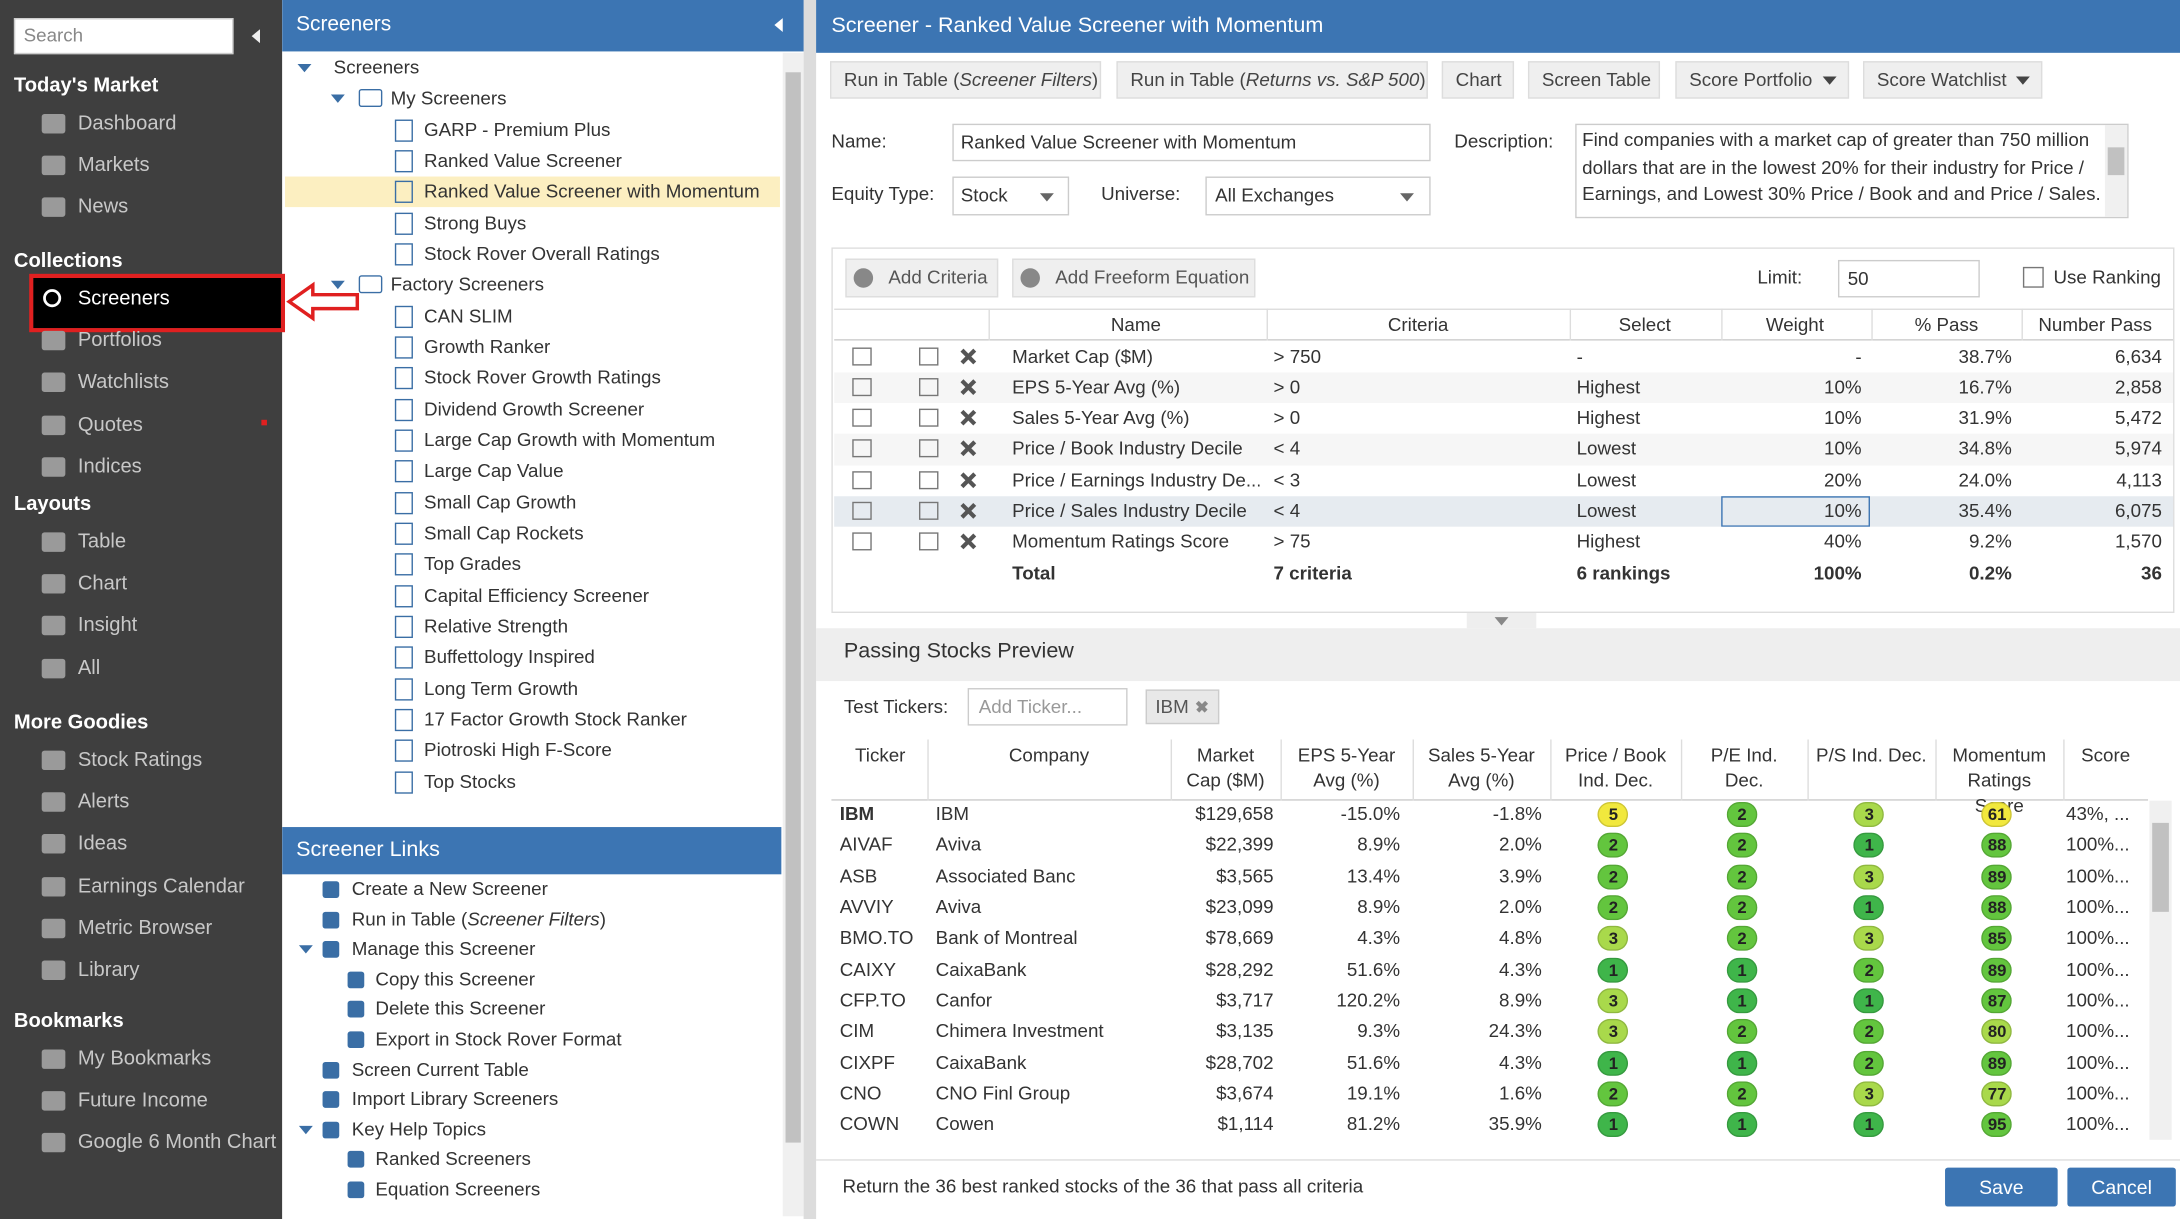 The width and height of the screenshot is (2180, 1219). What do you see at coordinates (1152, 277) in the screenshot?
I see `button-label: Add Freeform Equation` at bounding box center [1152, 277].